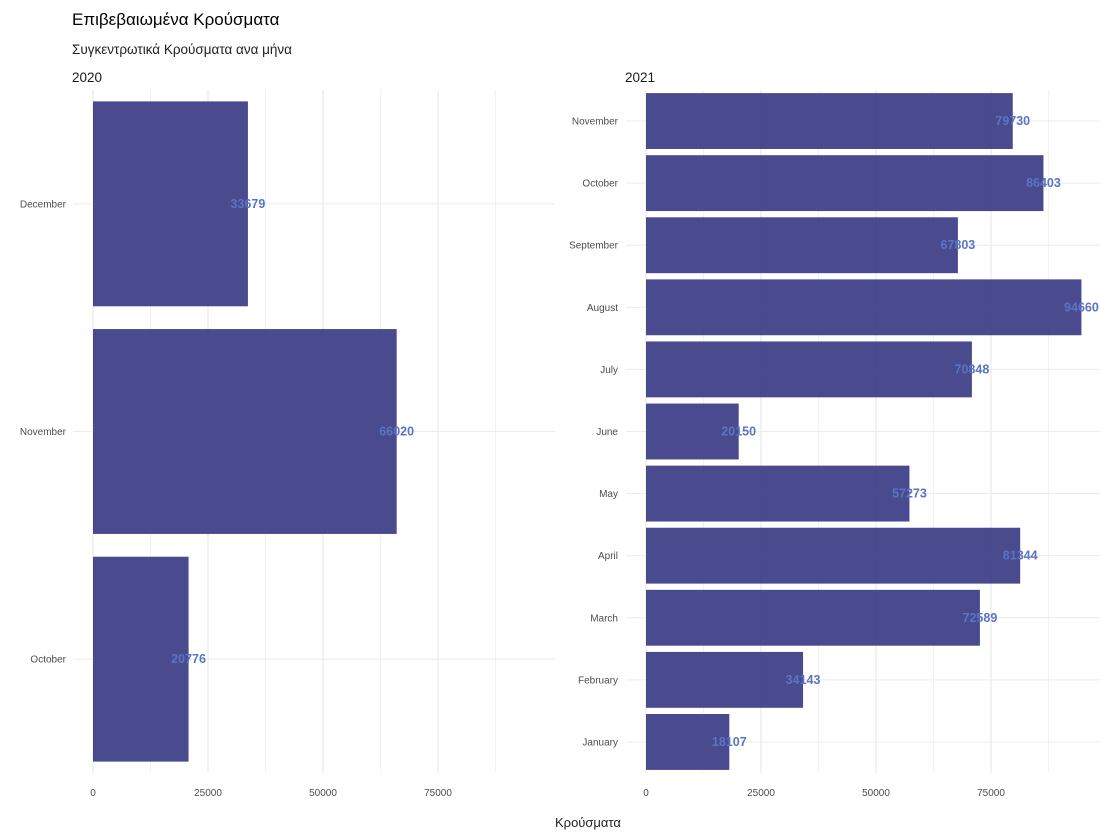 The height and width of the screenshot is (832, 1100). I want to click on bar-2021-may, so click(778, 493).